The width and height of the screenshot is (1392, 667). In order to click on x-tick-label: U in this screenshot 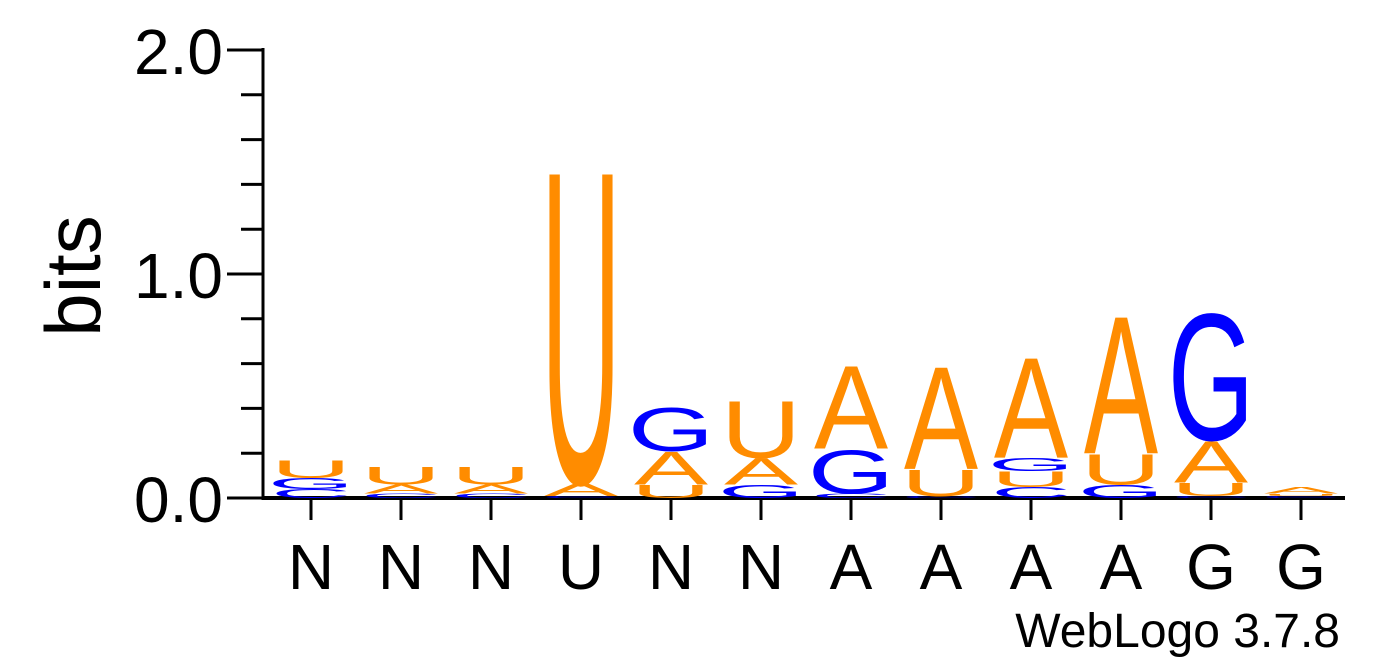, I will do `click(581, 567)`.